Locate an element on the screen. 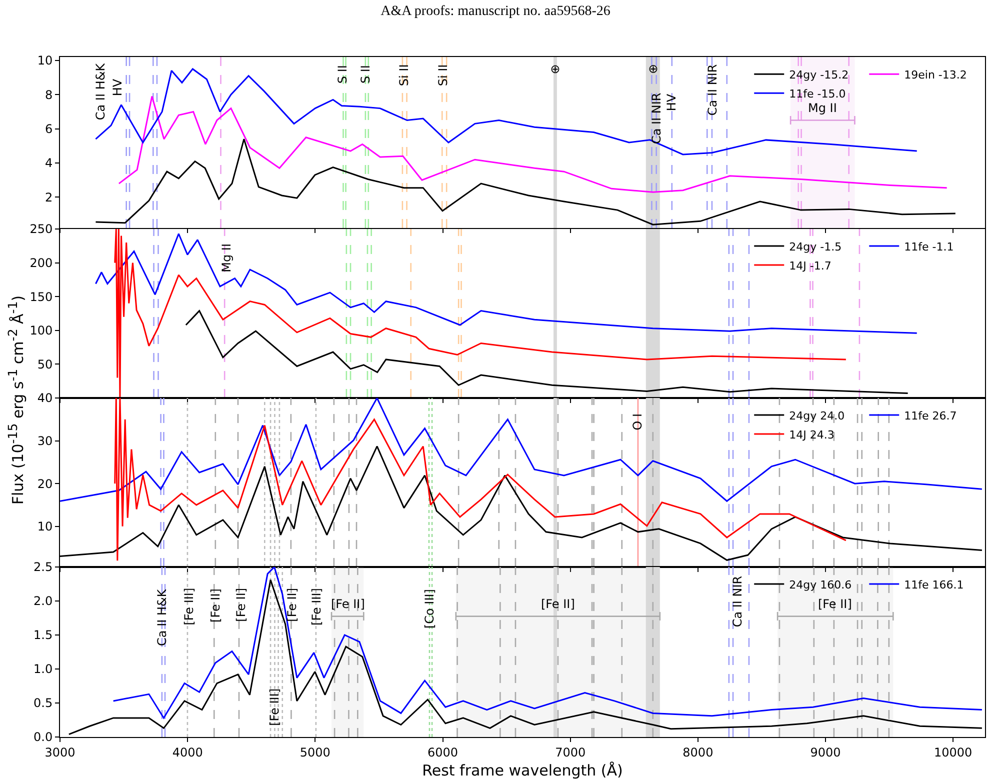 This screenshot has height=784, width=991. y-tick-label: 2.0 is located at coordinates (43, 601).